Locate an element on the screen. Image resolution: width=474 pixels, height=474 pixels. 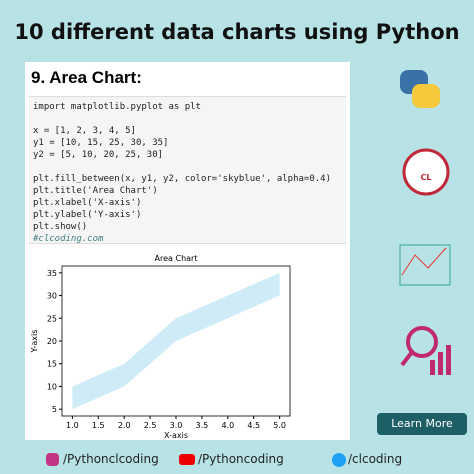
x-tick-label: 1.0 is located at coordinates (72, 425).